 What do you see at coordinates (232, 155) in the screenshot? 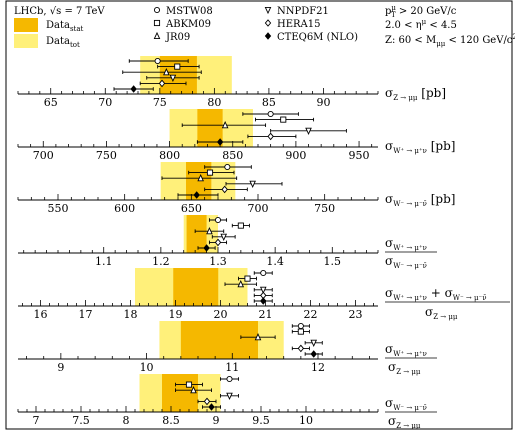
I see `tick-label: 850` at bounding box center [232, 155].